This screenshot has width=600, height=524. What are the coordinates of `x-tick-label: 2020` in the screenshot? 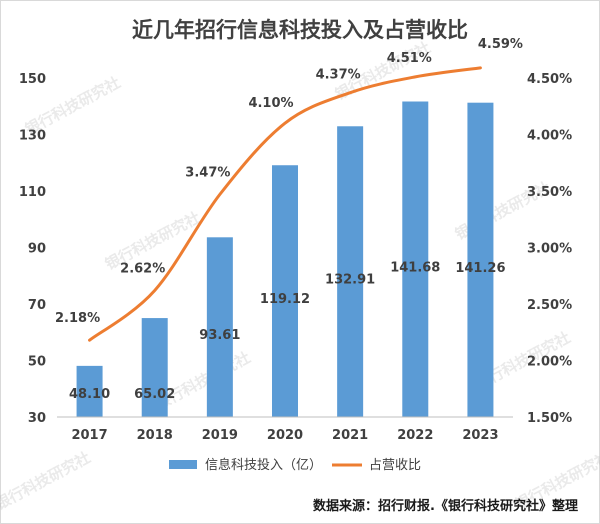 It's located at (285, 435).